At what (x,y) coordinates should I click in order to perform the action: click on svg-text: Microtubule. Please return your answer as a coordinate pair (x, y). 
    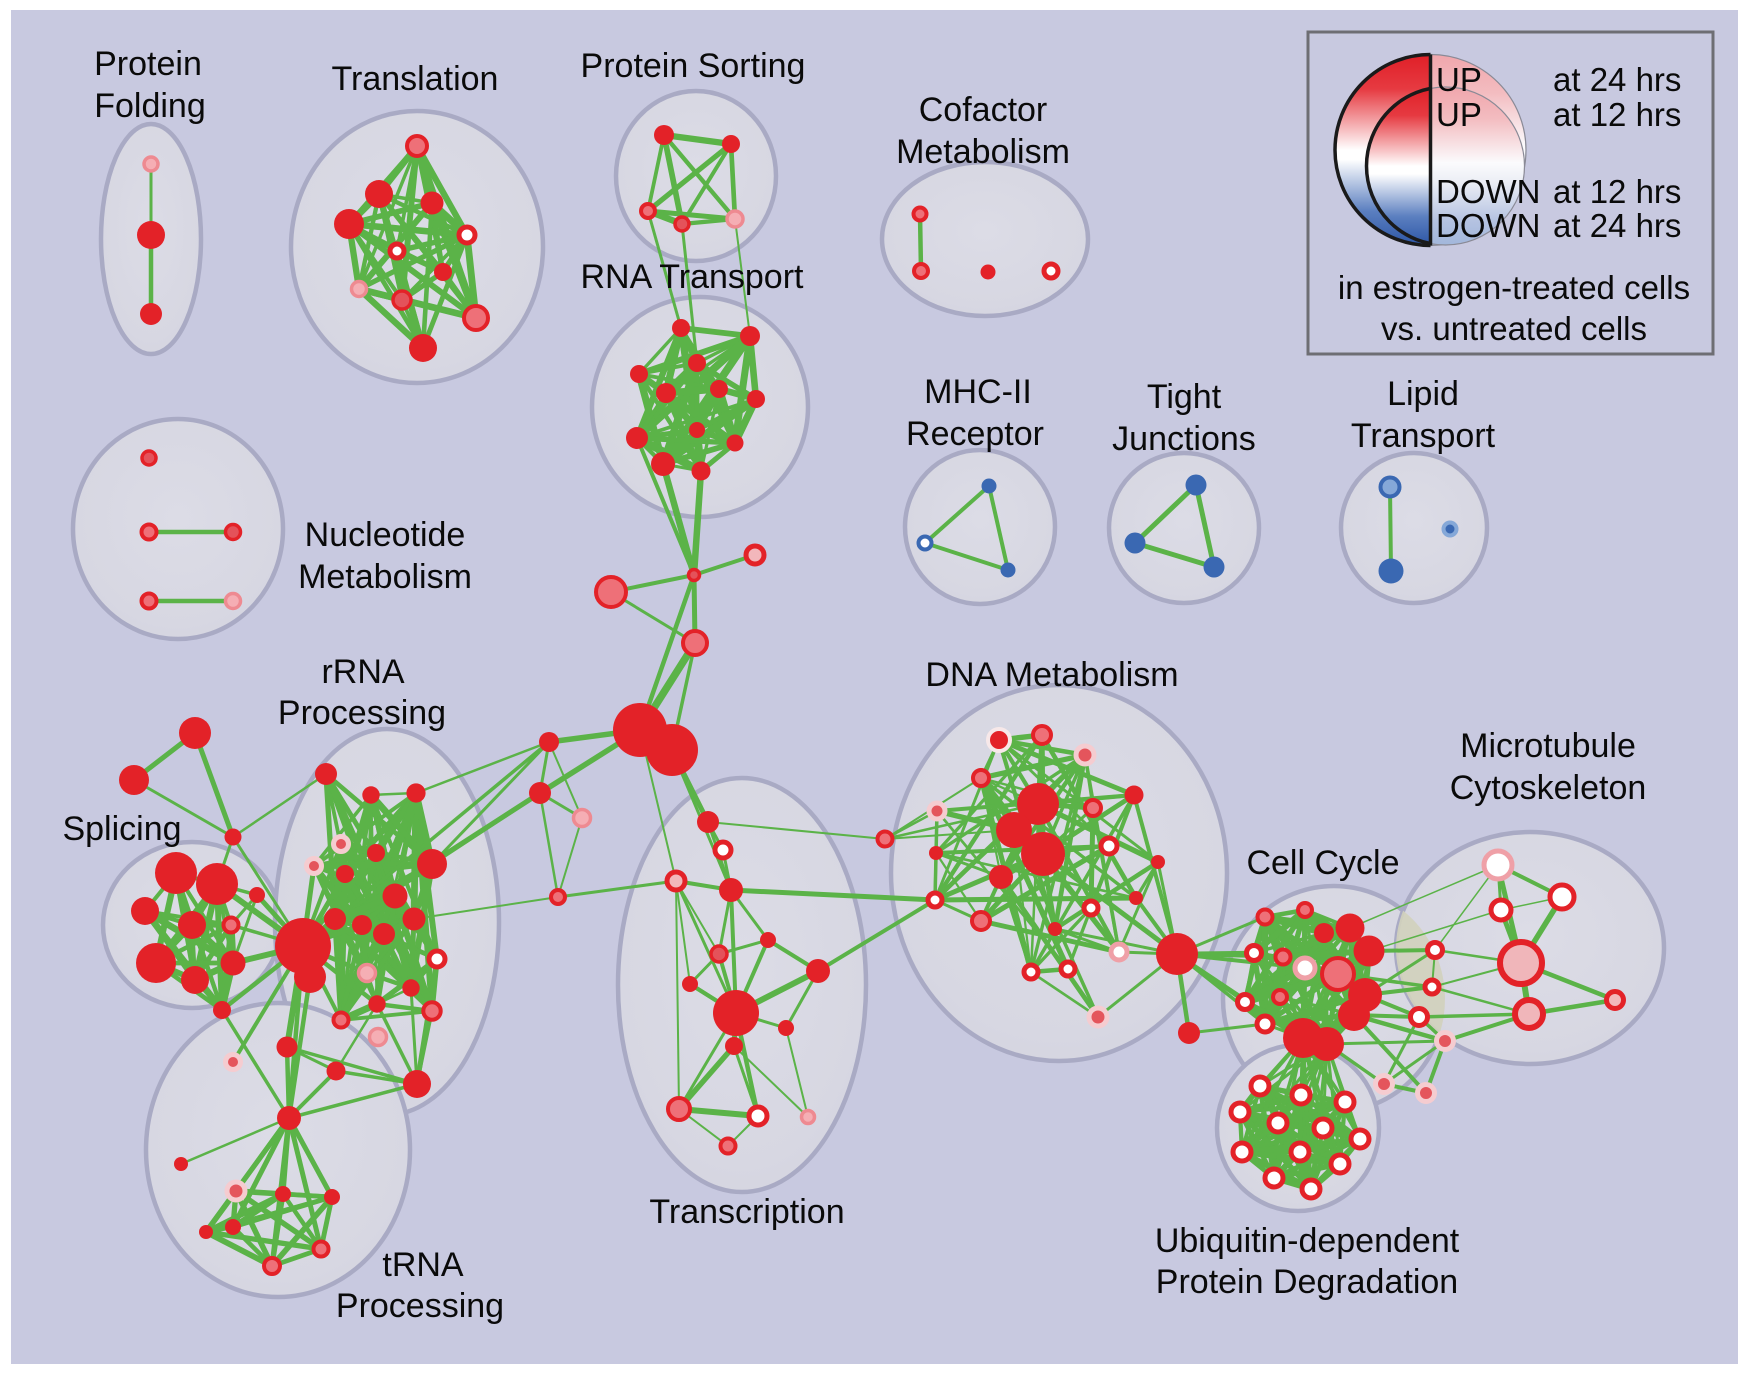
    Looking at the image, I should click on (1548, 746).